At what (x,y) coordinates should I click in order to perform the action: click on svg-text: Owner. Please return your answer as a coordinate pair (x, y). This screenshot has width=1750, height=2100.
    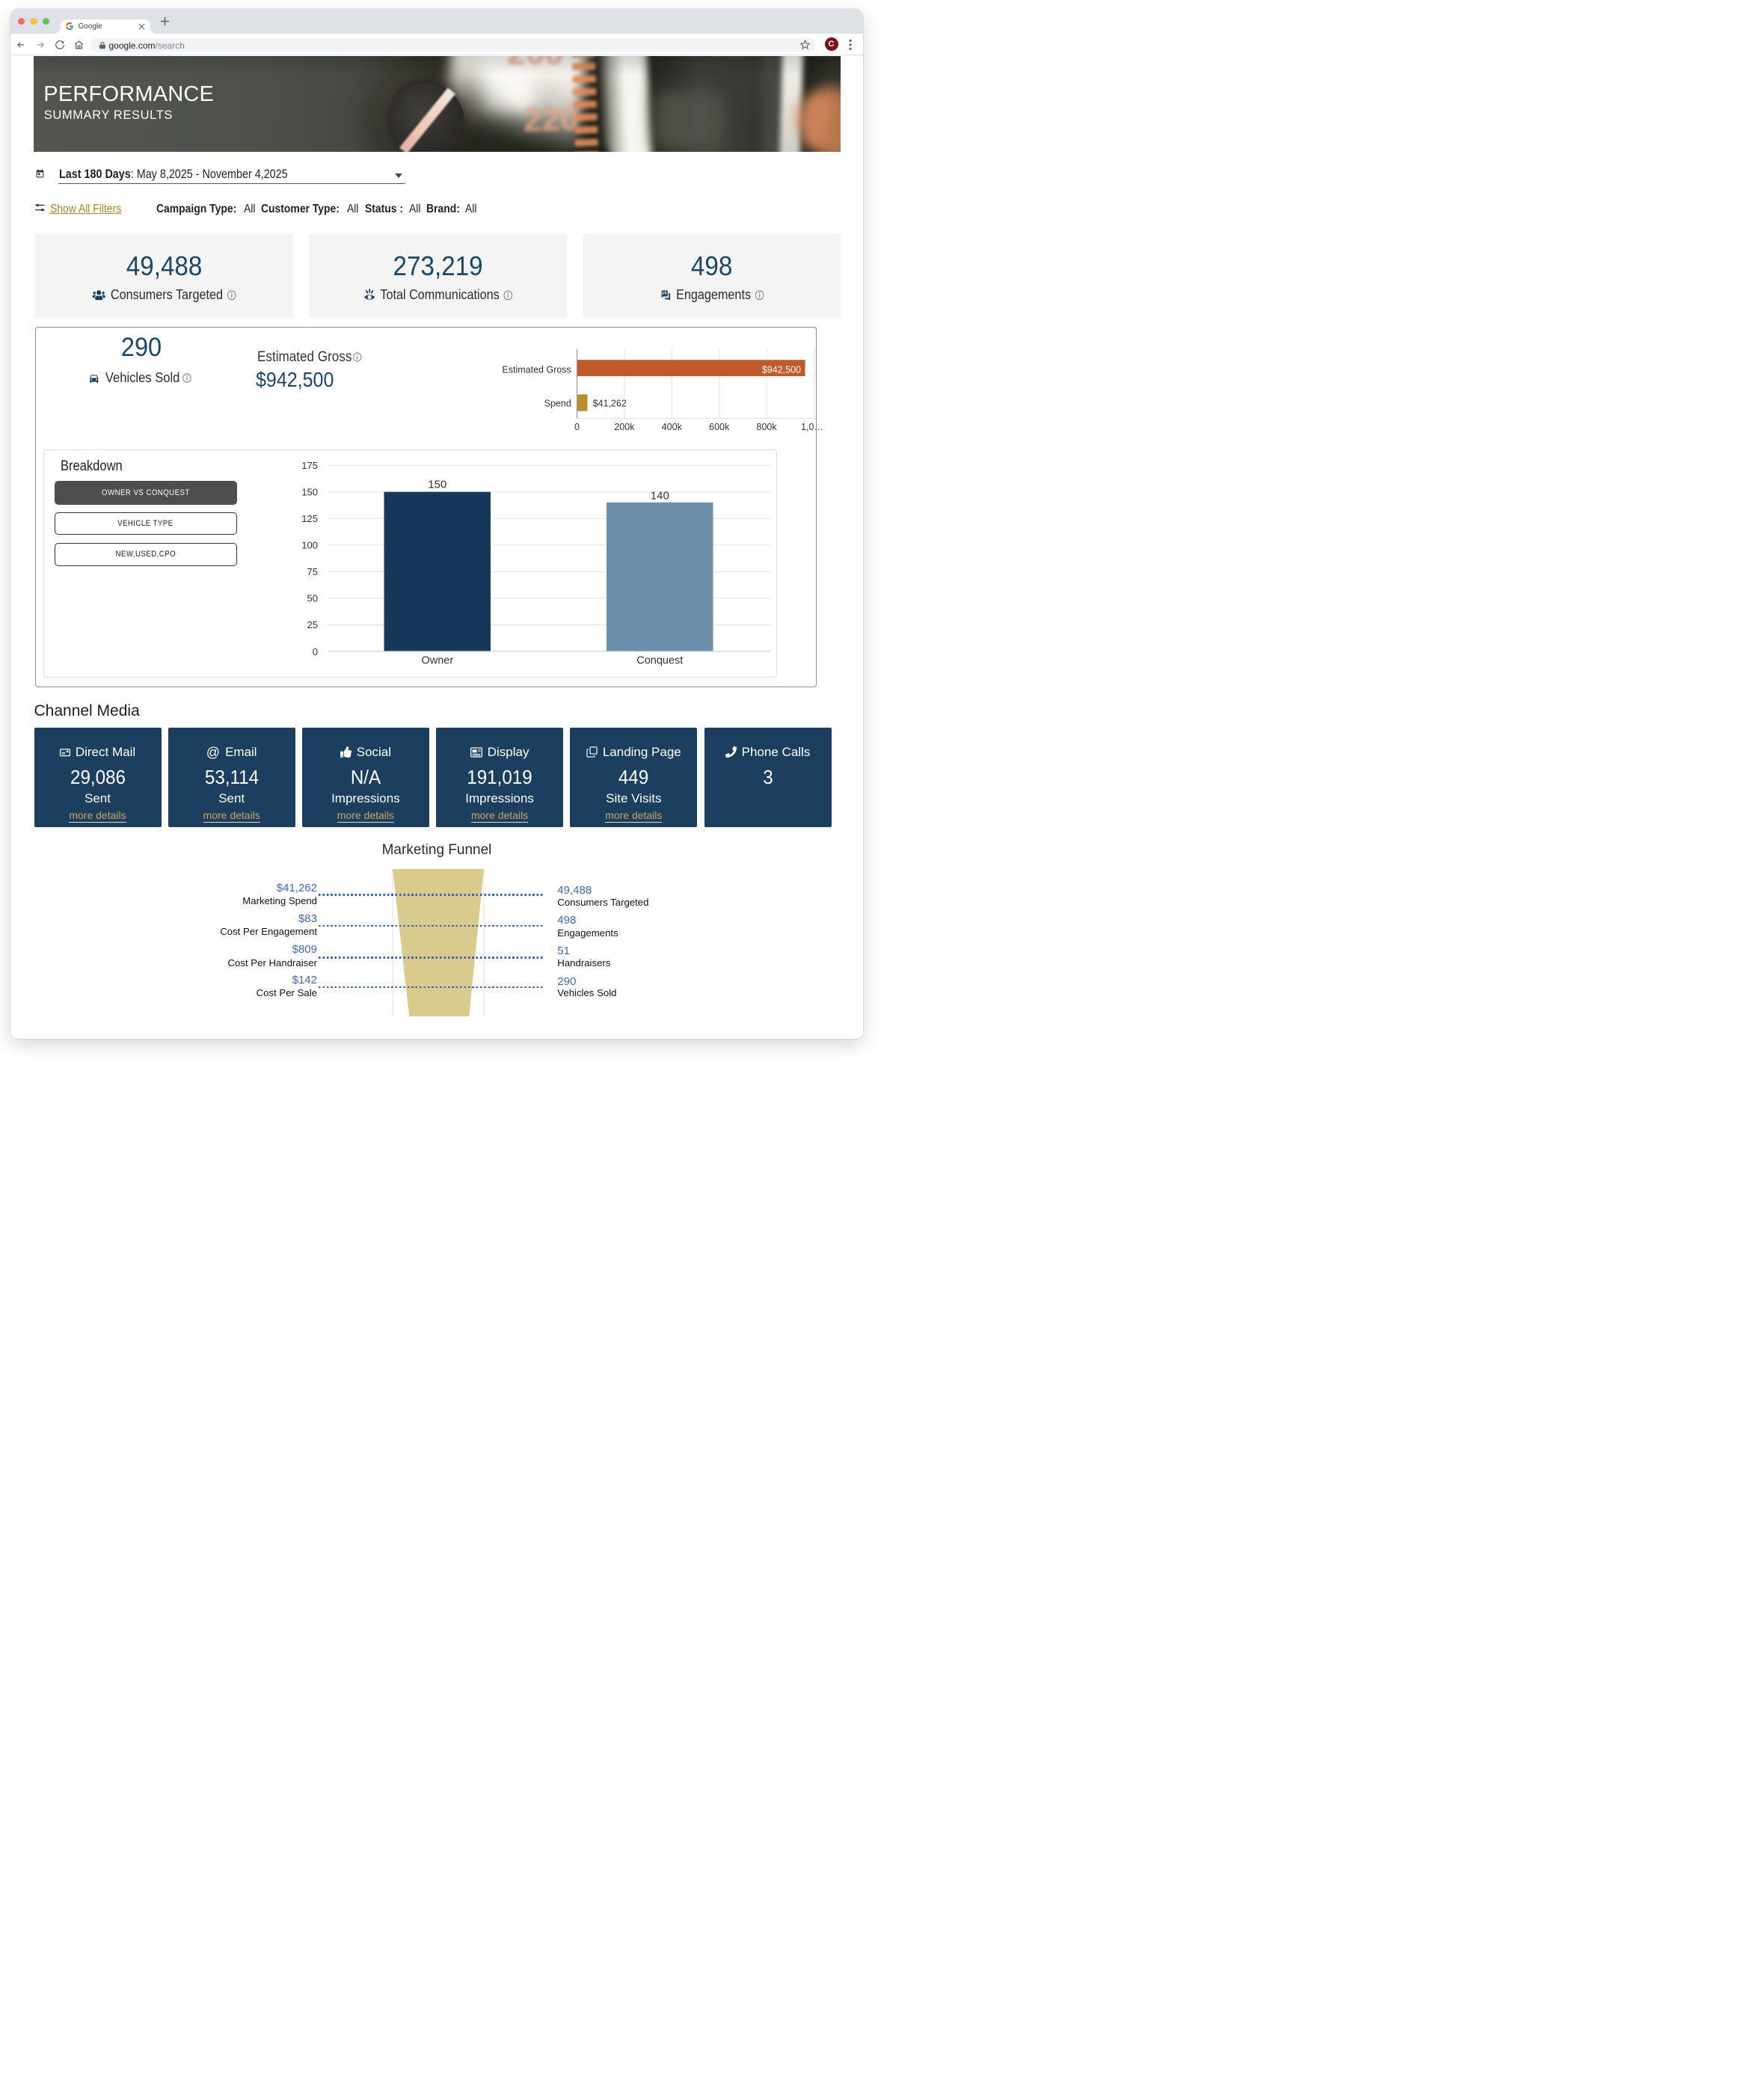
    Looking at the image, I should click on (437, 661).